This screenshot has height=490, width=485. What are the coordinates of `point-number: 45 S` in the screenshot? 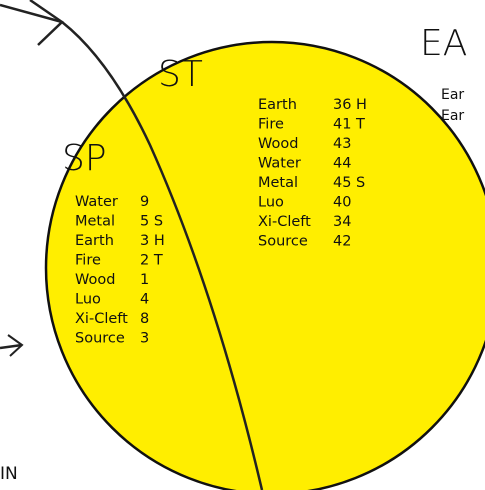 It's located at (349, 183).